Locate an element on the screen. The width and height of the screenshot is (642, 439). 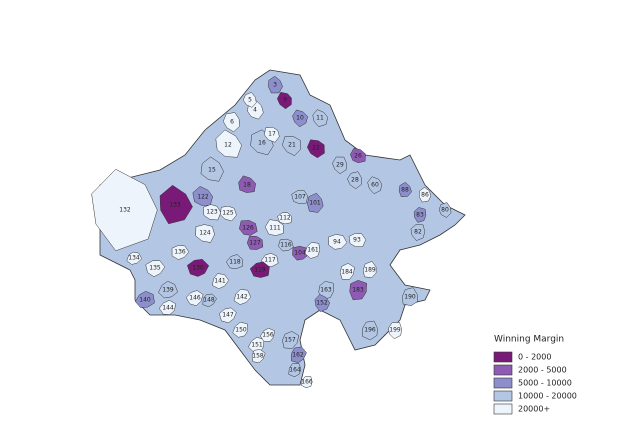
region-label: 80 is located at coordinates (445, 210).